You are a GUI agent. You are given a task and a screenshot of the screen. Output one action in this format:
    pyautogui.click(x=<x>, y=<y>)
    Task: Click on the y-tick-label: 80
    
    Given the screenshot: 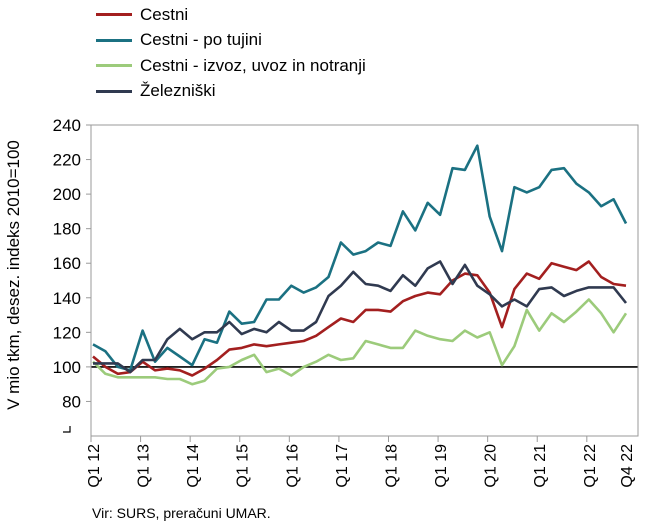 What is the action you would take?
    pyautogui.click(x=71, y=401)
    